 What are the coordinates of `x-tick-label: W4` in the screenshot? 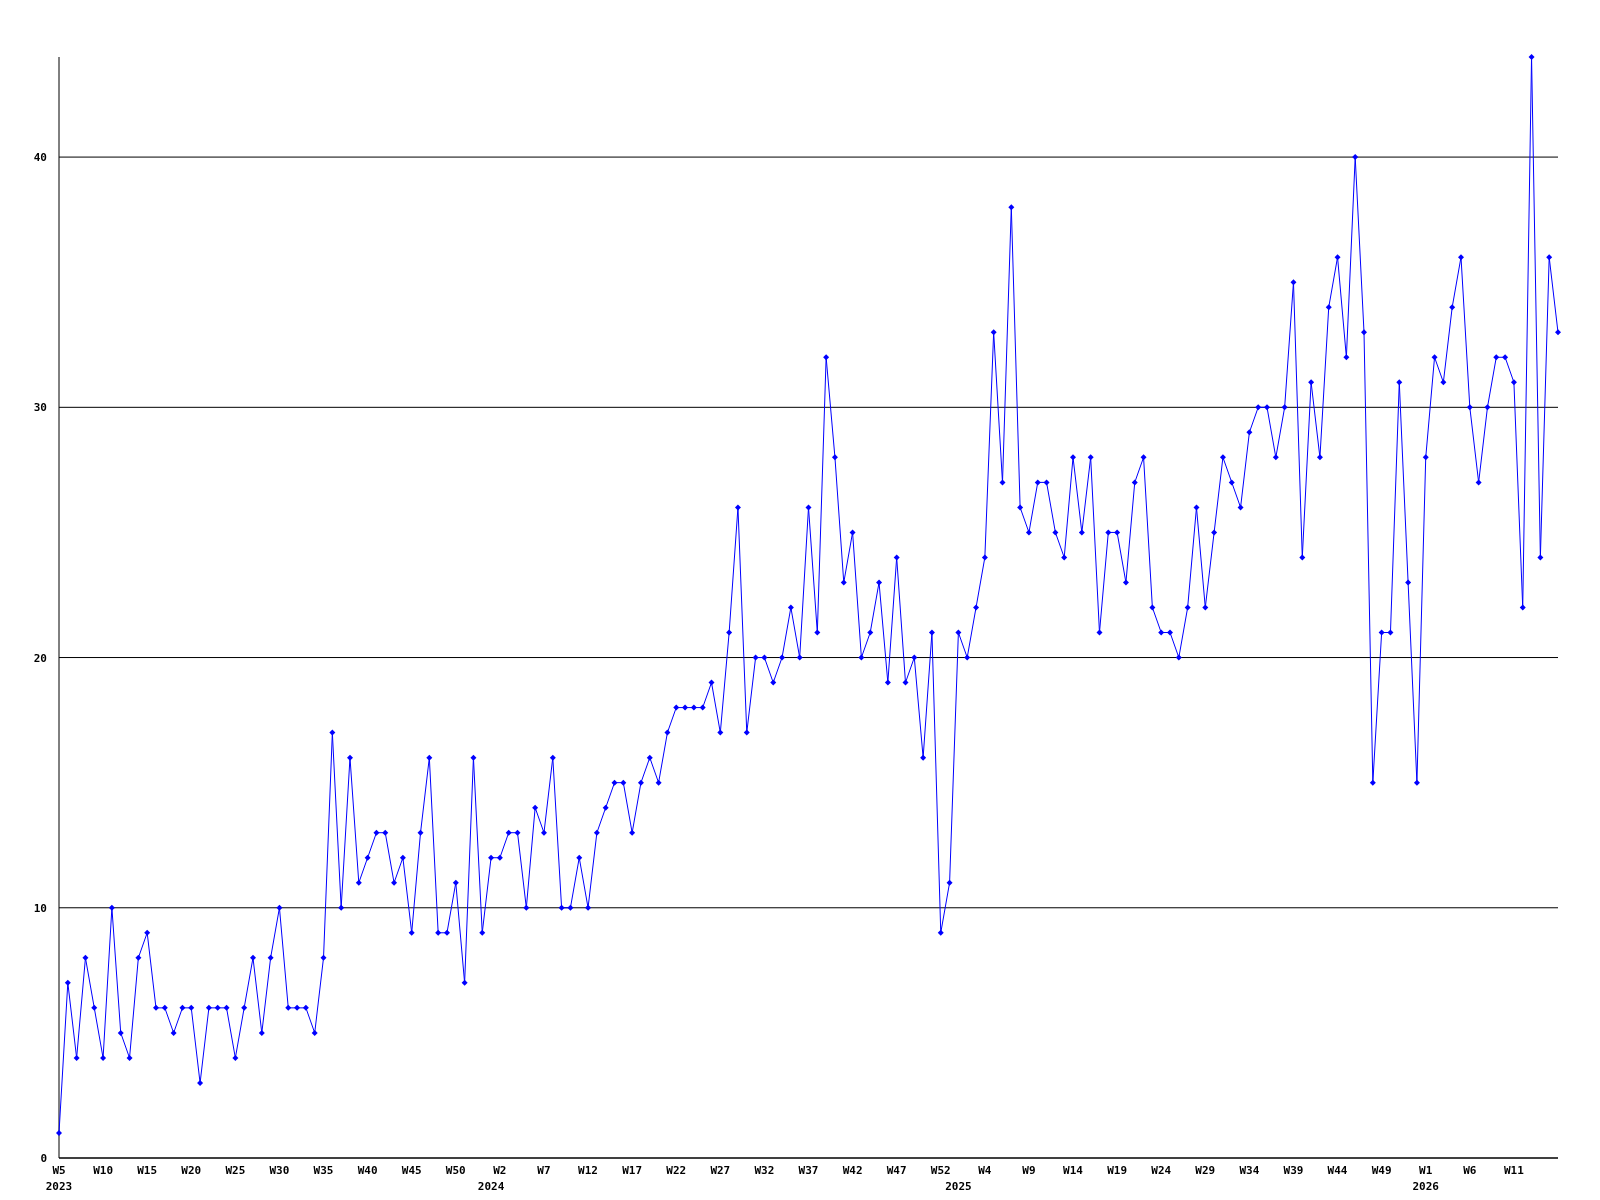 It's located at (985, 1170).